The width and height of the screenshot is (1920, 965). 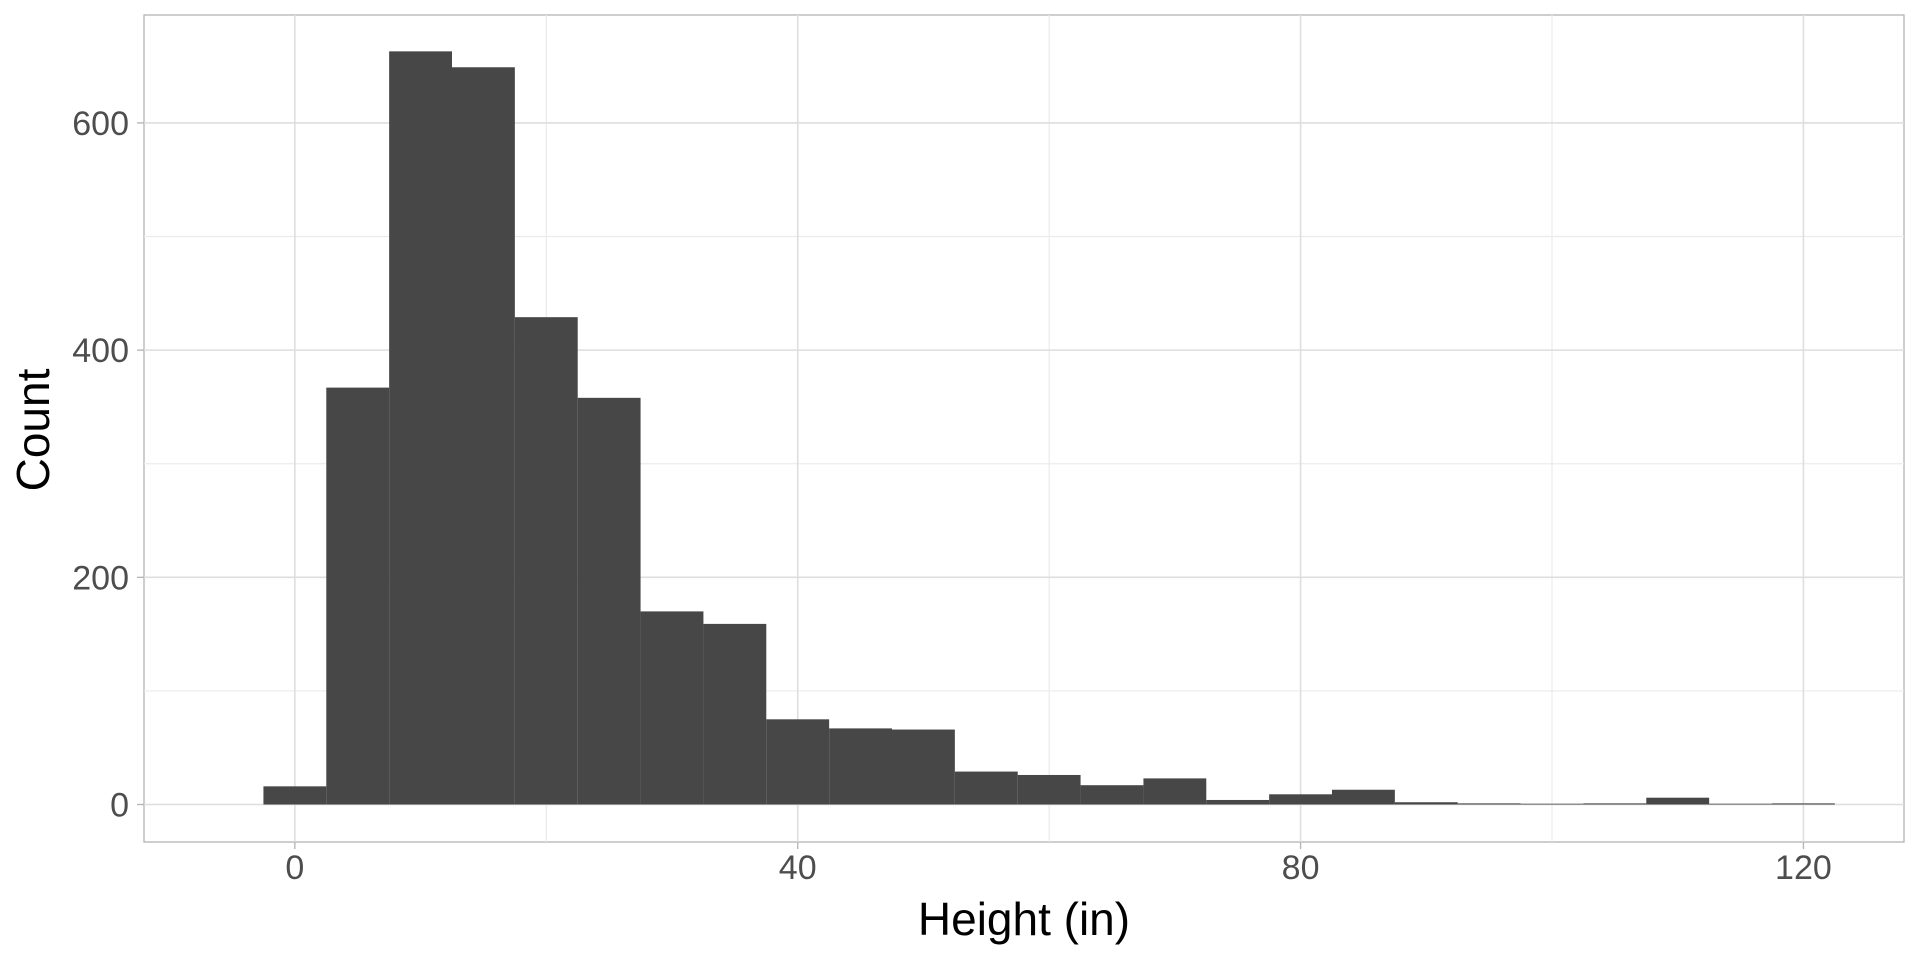 What do you see at coordinates (1024, 919) in the screenshot?
I see `x-axis-label: Height (in)` at bounding box center [1024, 919].